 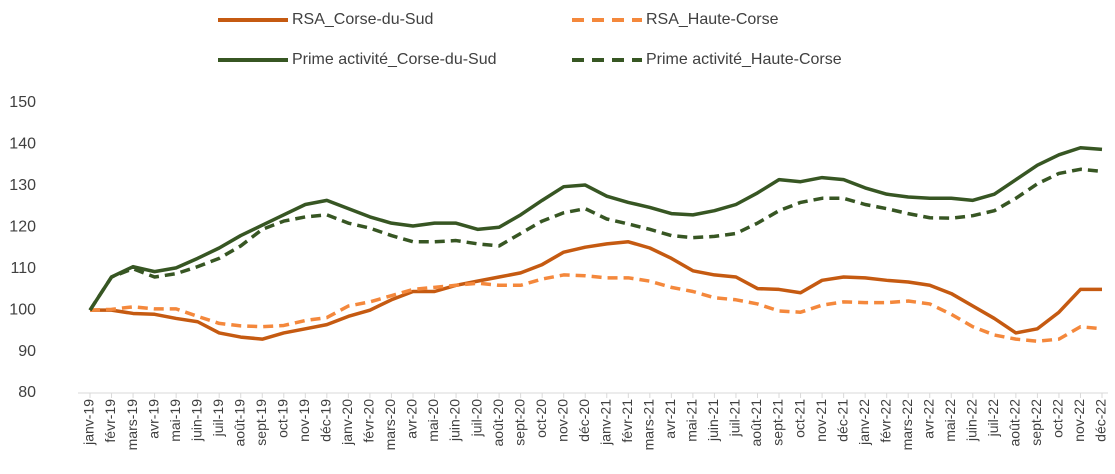 I want to click on x-tick-label: avr-22, so click(x=928, y=419).